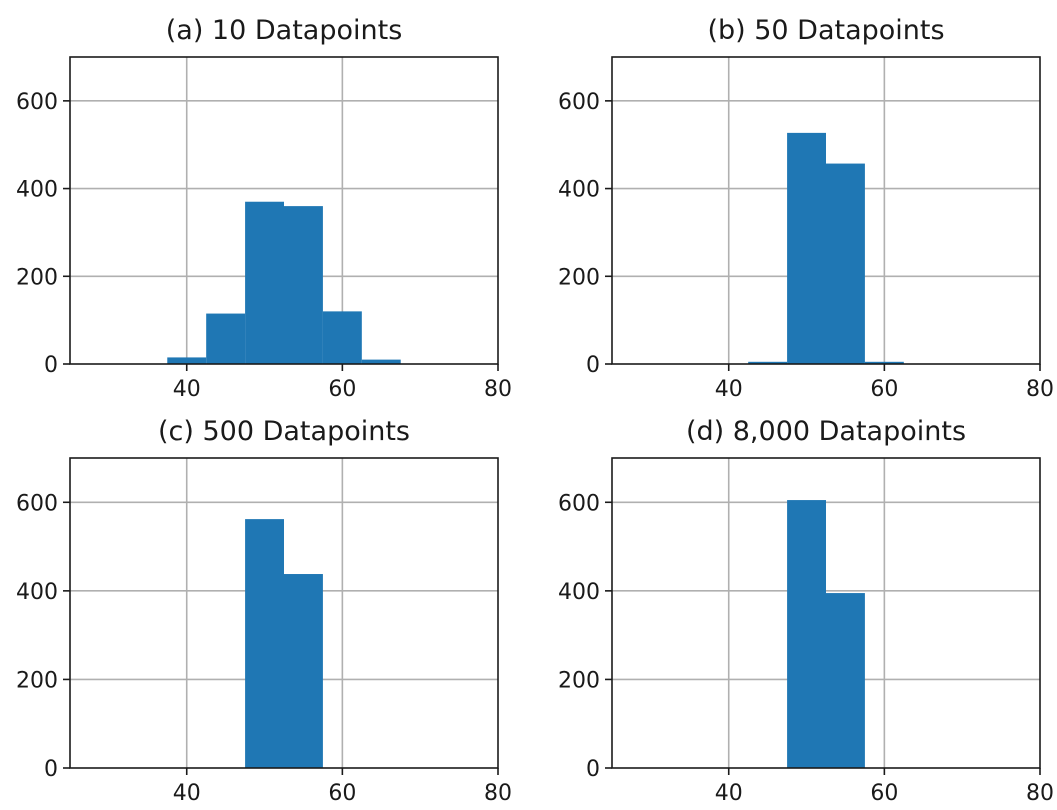 The width and height of the screenshot is (1057, 810). Describe the element at coordinates (284, 30) in the screenshot. I see `chart-title: (a) 10 Datapoints` at that location.